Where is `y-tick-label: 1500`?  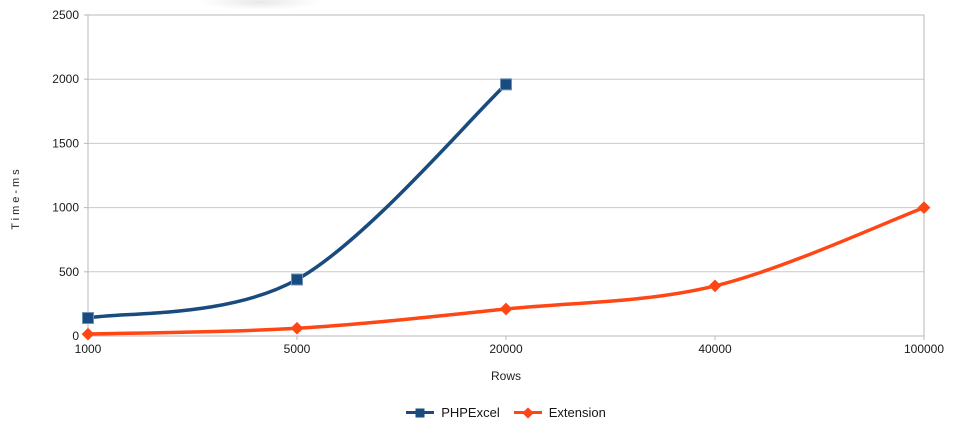
y-tick-label: 1500 is located at coordinates (65, 143).